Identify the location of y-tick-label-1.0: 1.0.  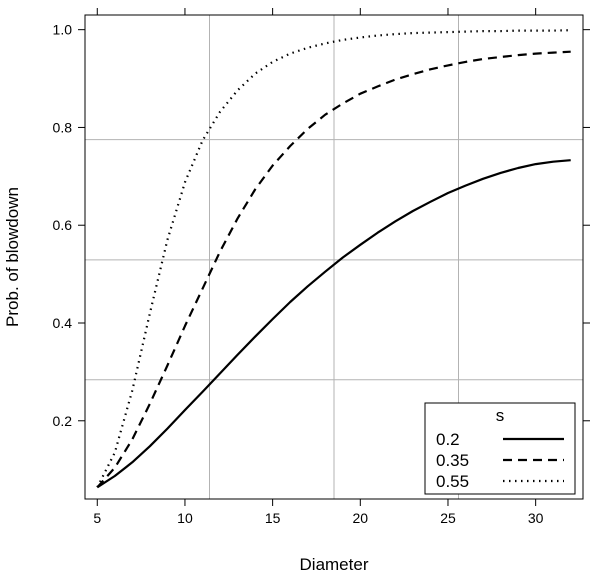
(63, 30).